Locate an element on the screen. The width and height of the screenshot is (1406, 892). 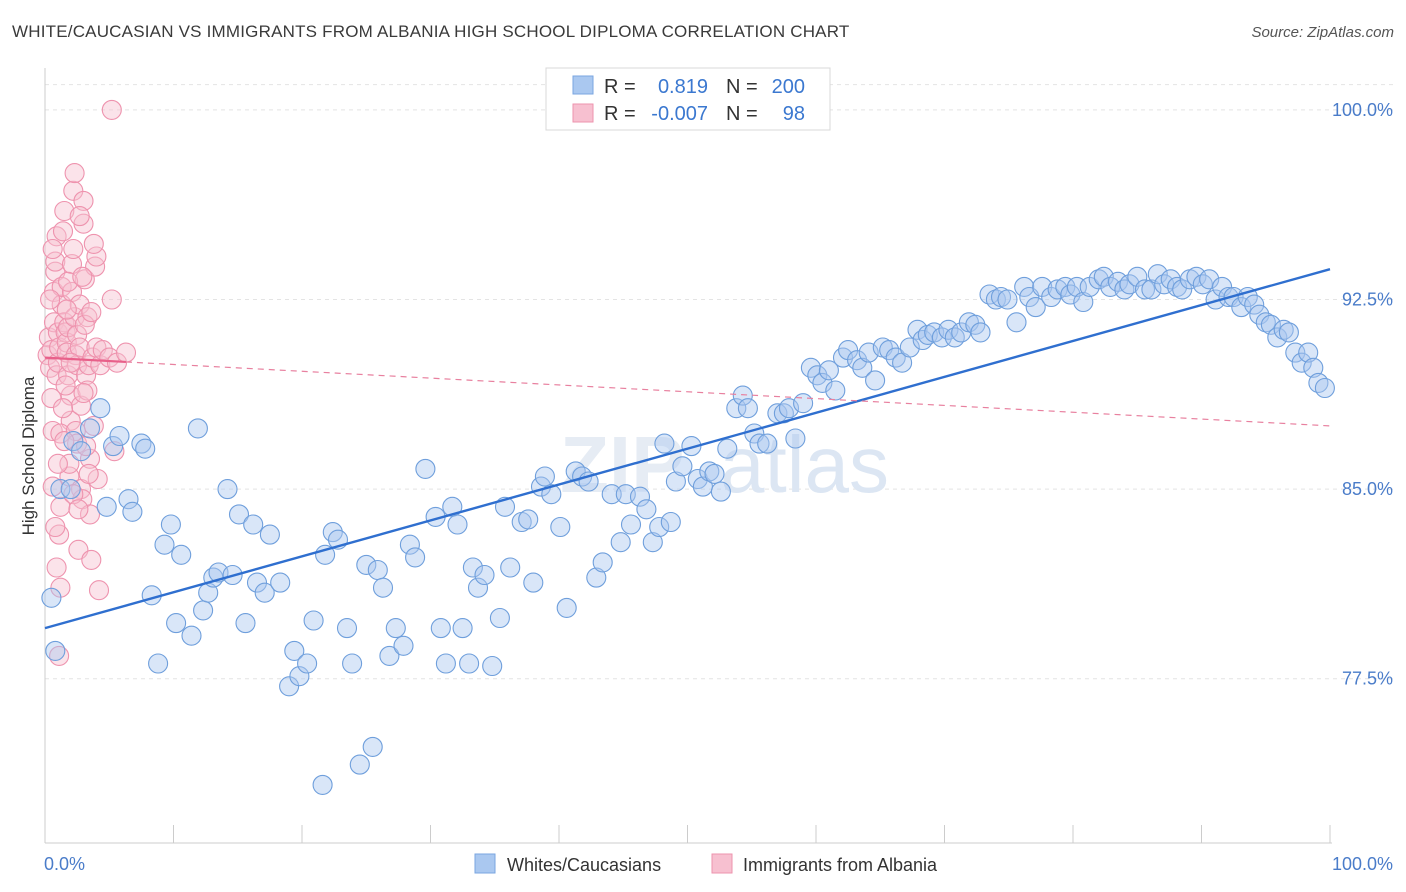
bottom-legend-swatch-whites is located at coordinates (485, 863).